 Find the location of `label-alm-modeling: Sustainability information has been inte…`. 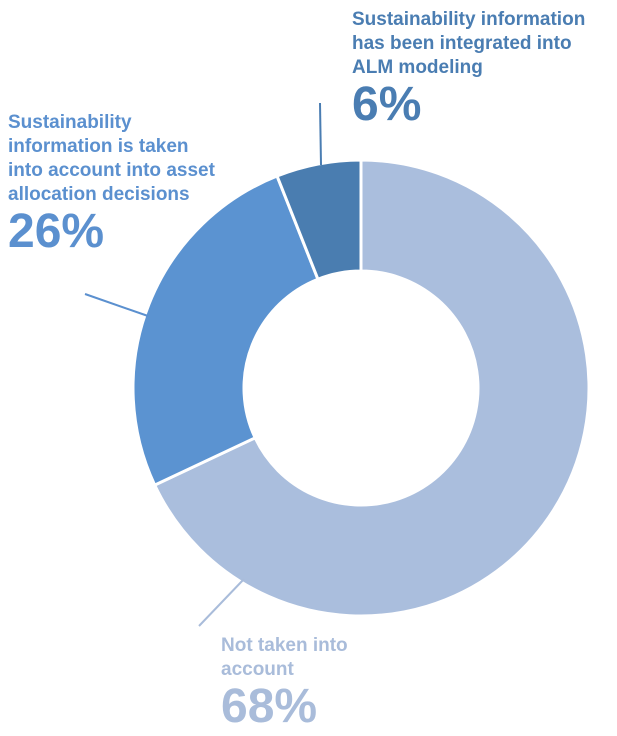

label-alm-modeling: Sustainability information has been inte… is located at coordinates (468, 69).